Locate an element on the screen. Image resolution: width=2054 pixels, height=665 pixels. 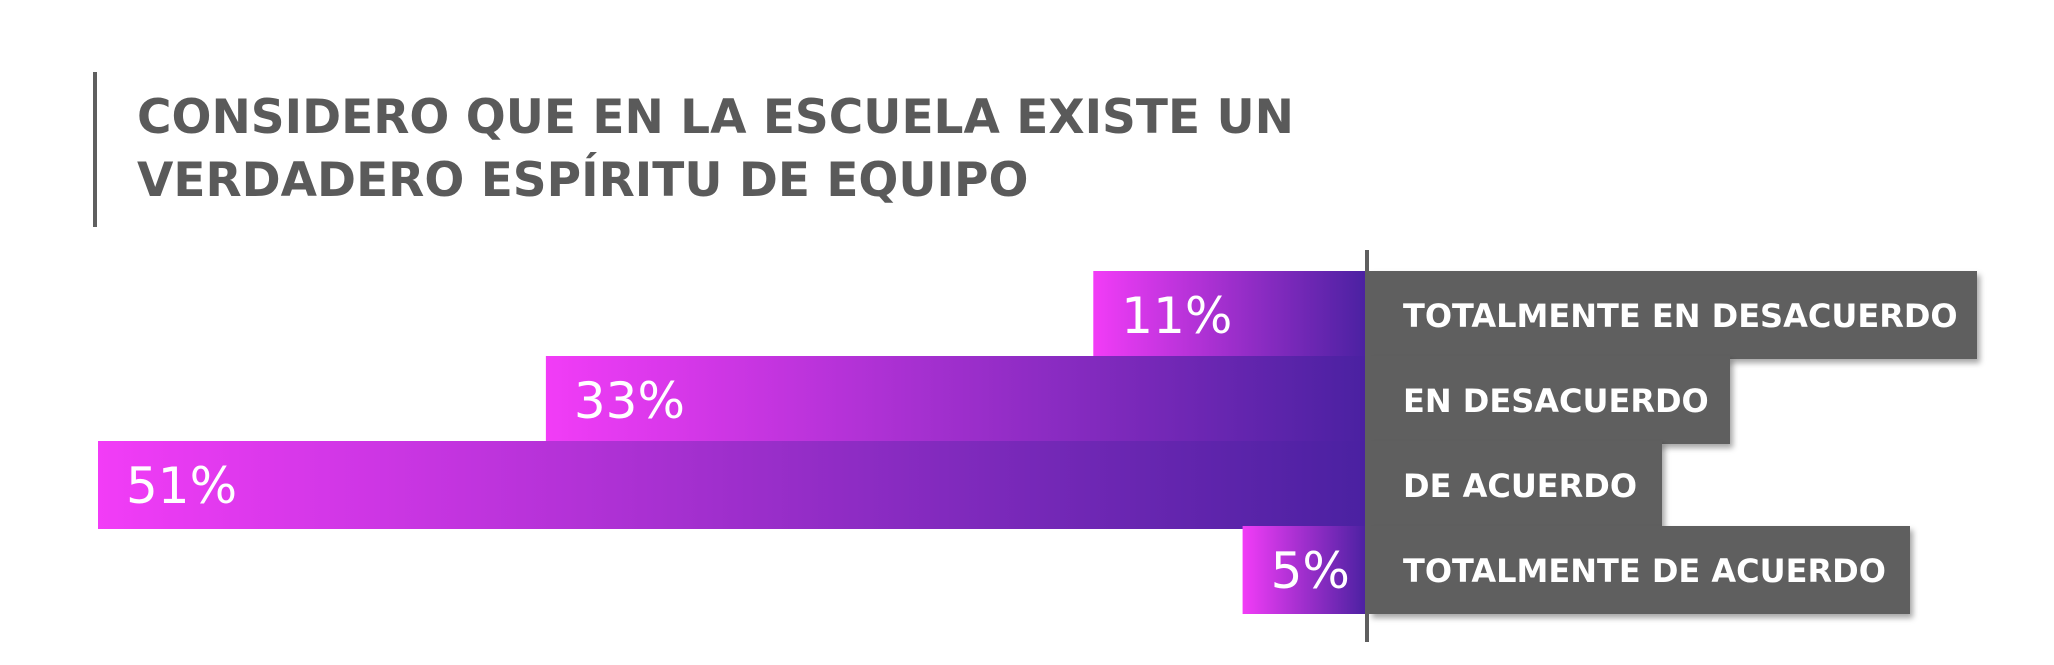
bar-value-label-2: 33% is located at coordinates (629, 401).